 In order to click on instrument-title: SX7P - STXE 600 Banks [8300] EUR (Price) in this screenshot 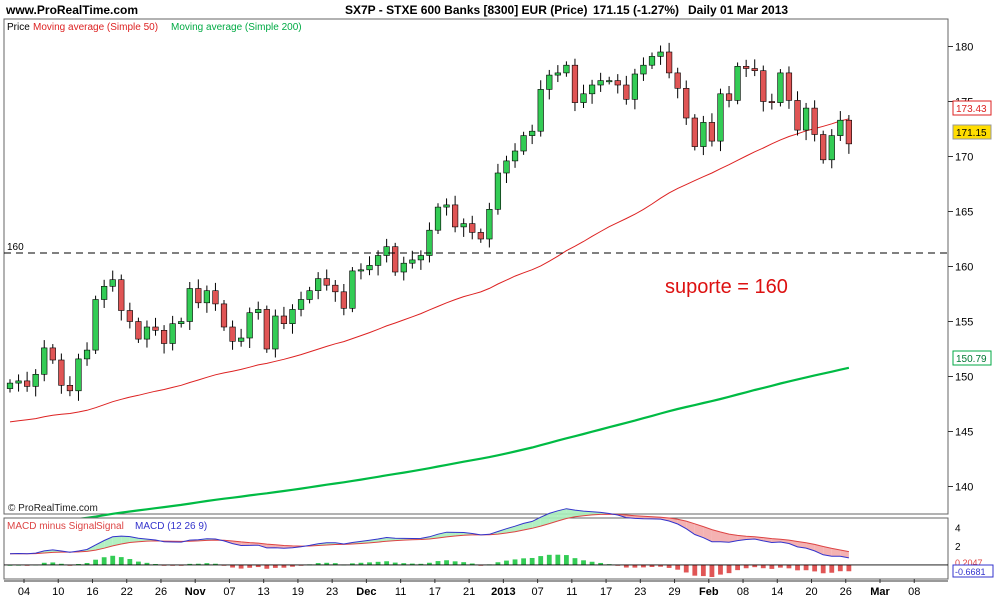, I will do `click(466, 10)`.